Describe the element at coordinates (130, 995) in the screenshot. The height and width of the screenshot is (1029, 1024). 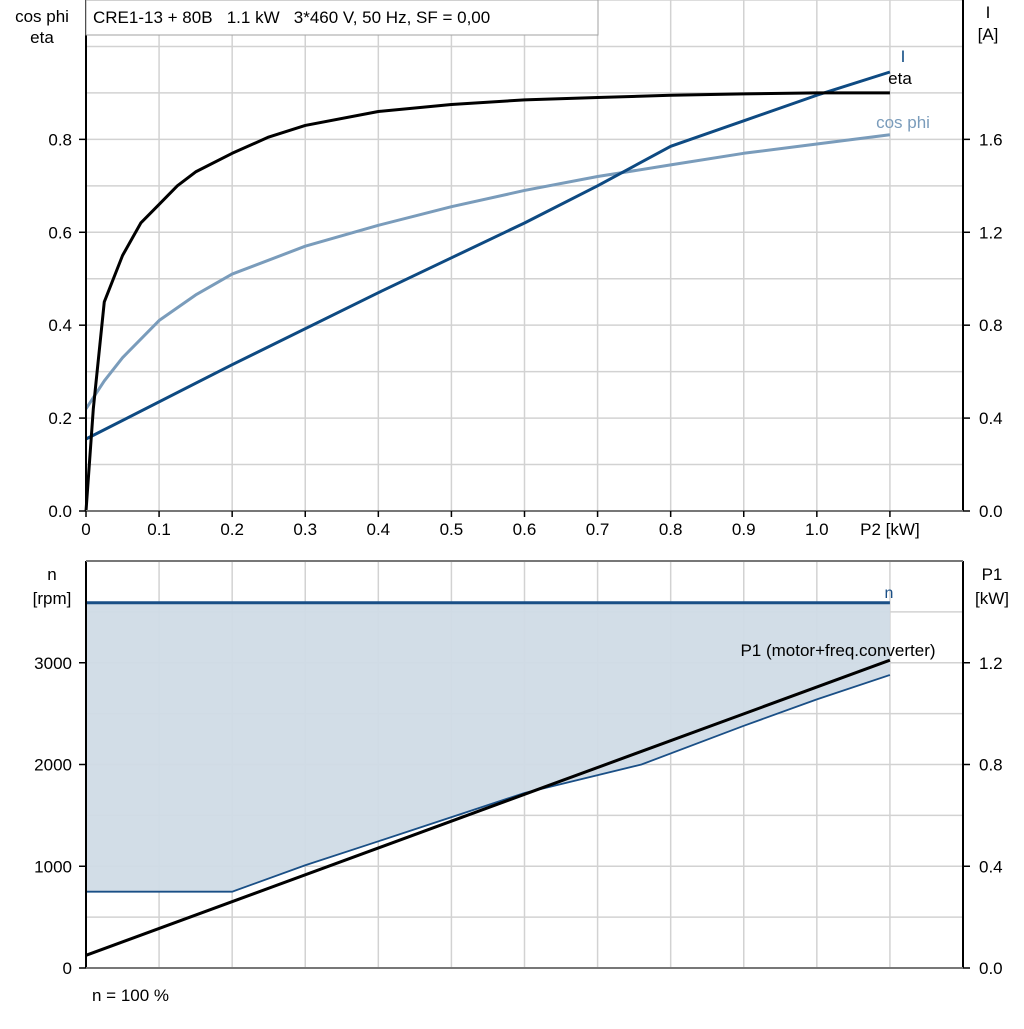
I see `footer-note: n = 100 %` at that location.